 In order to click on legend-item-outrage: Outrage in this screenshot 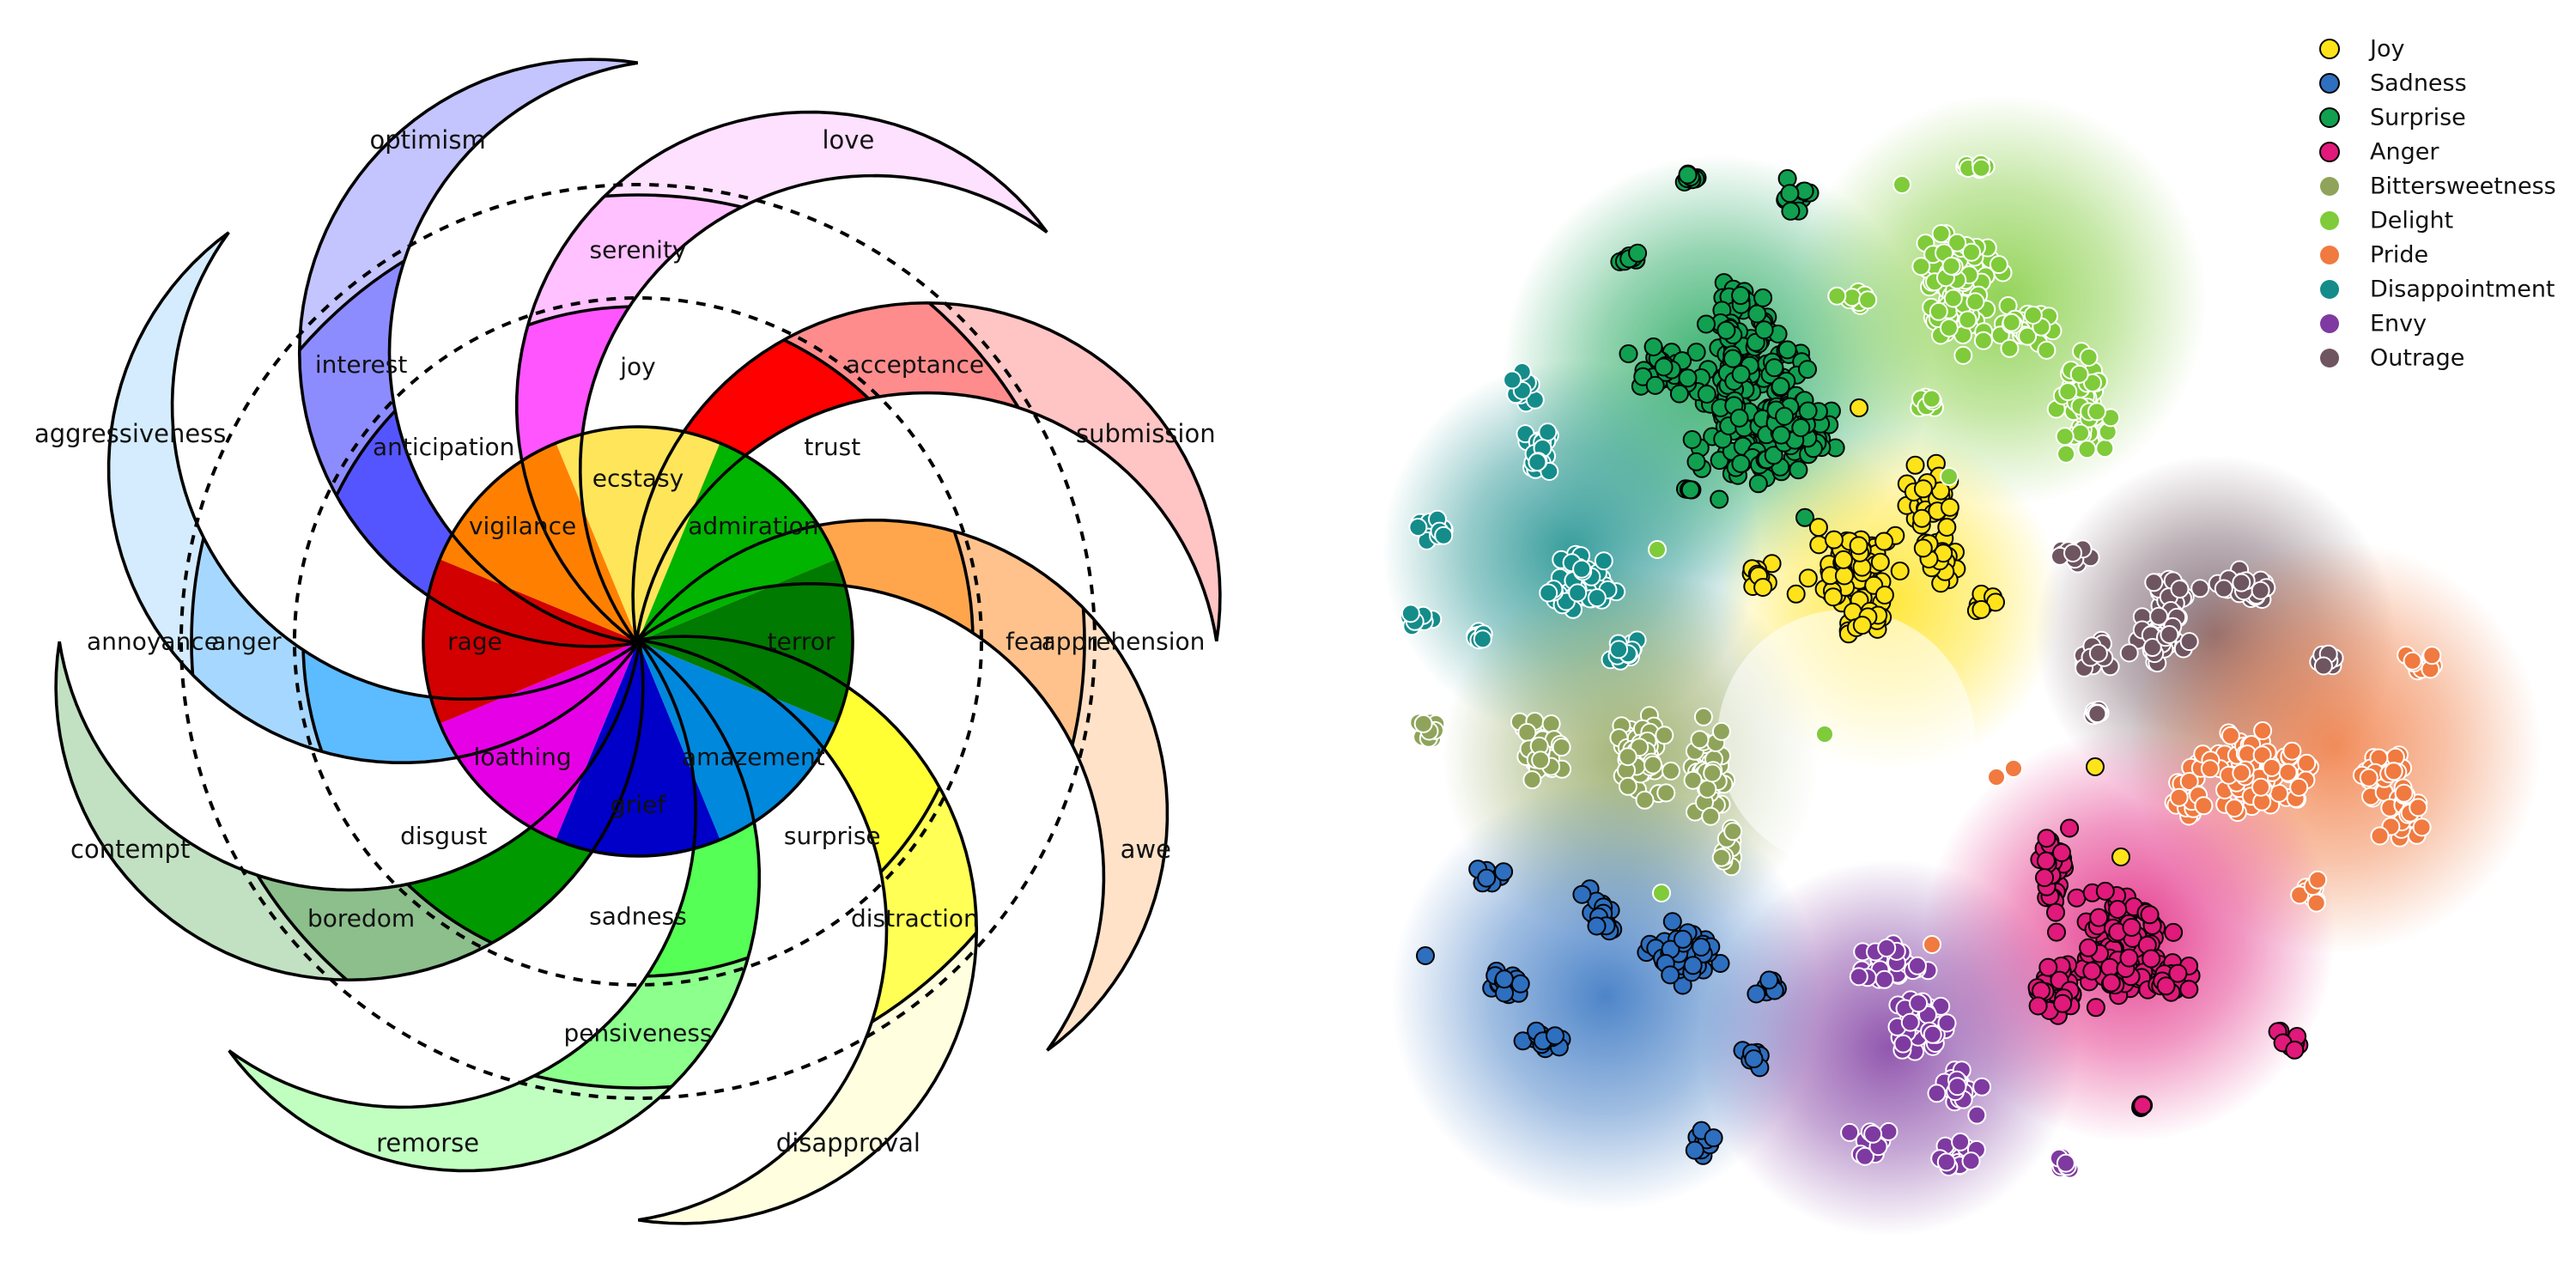, I will do `click(2392, 358)`.